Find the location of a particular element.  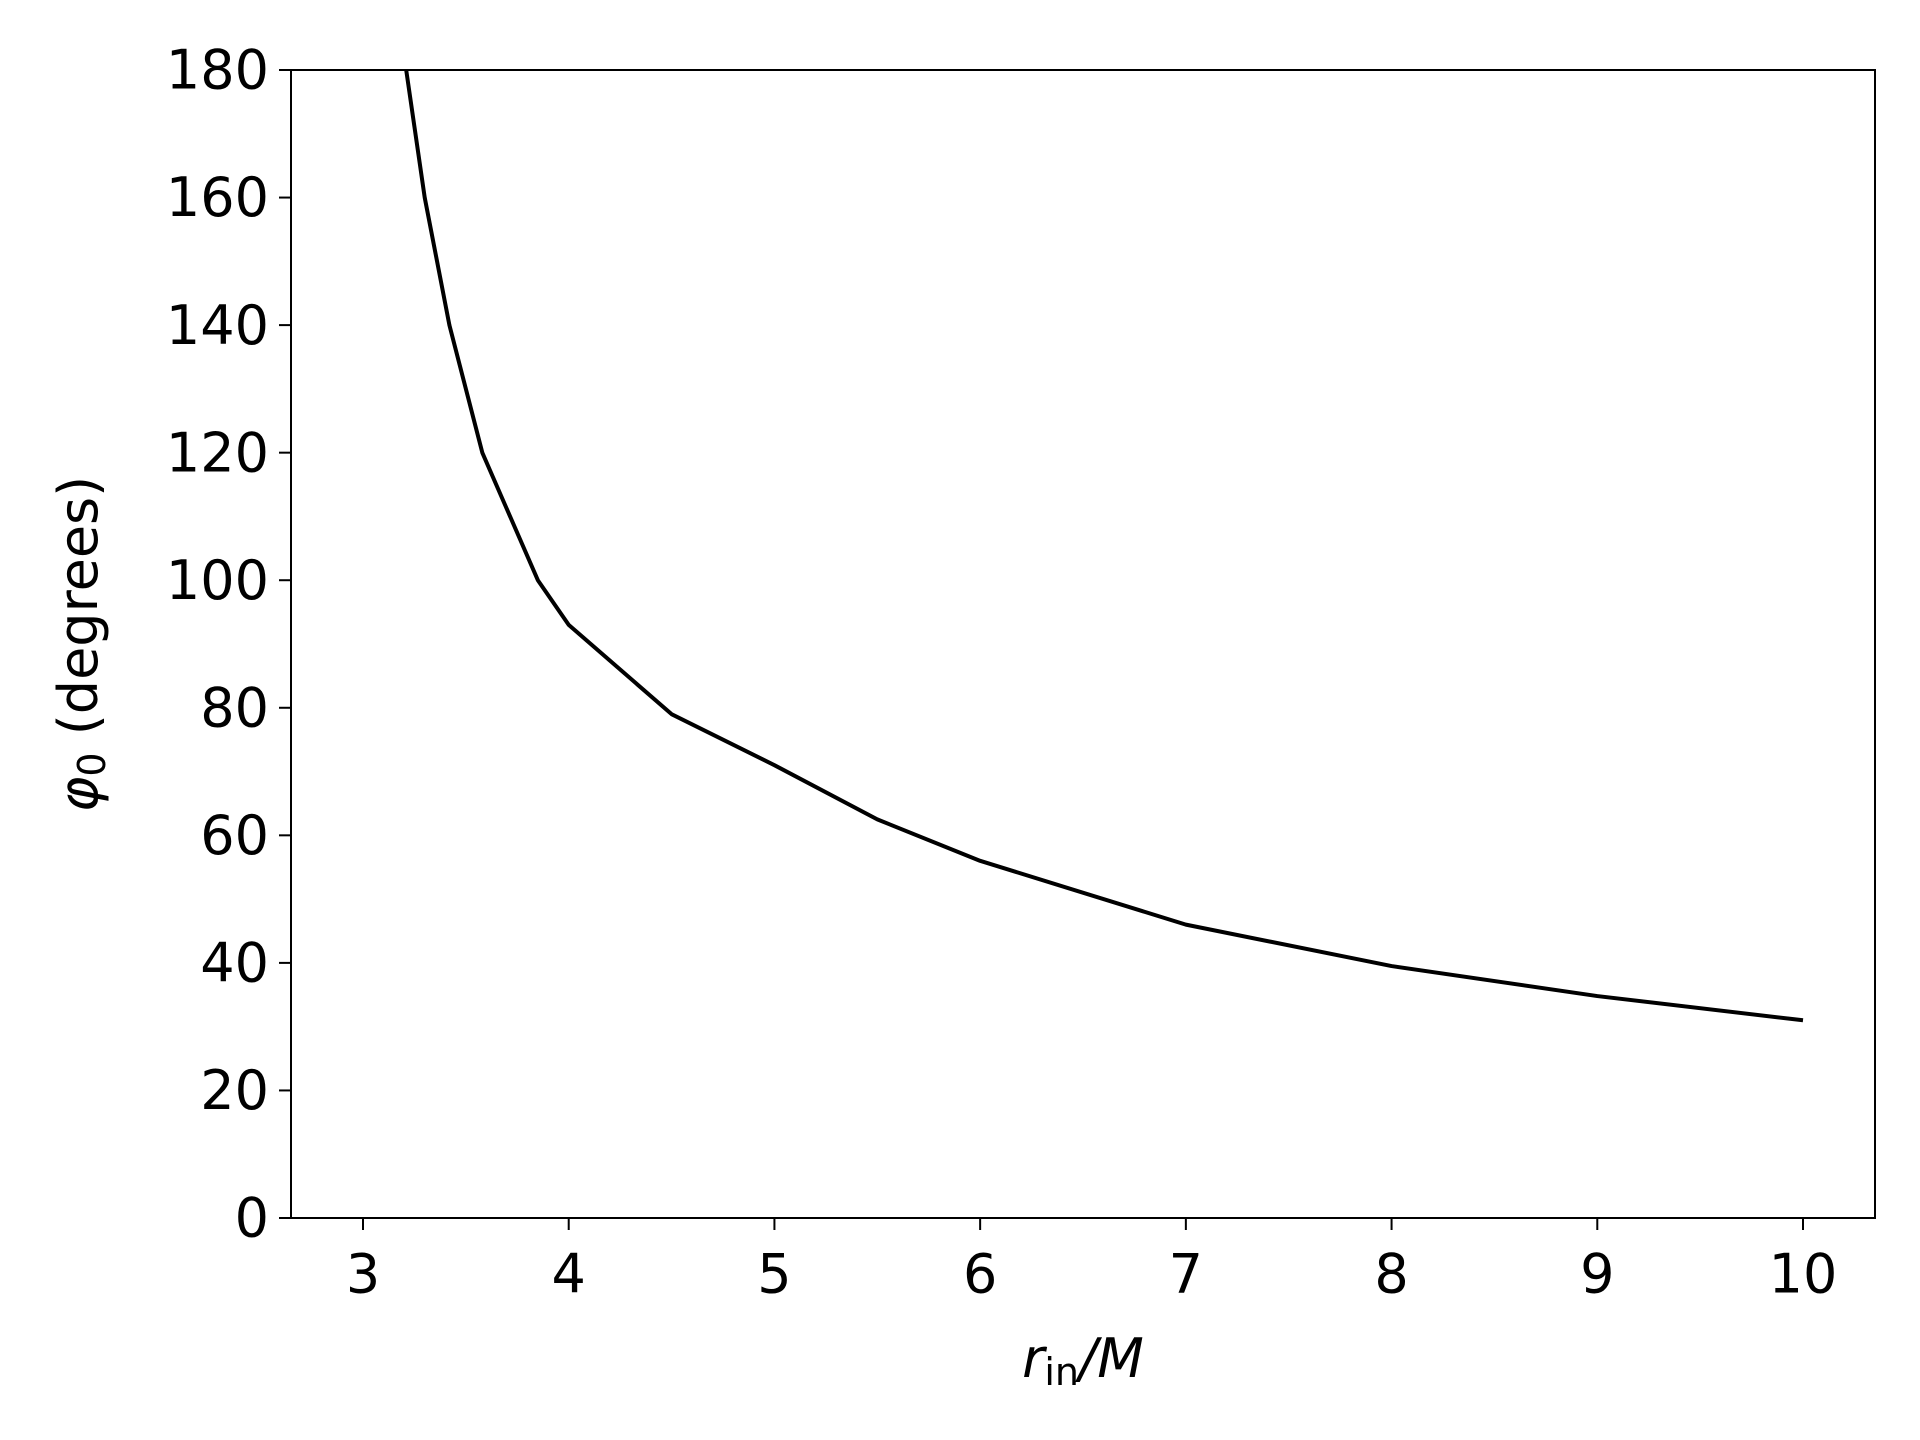

y-tick-label: 140 is located at coordinates (217, 325).